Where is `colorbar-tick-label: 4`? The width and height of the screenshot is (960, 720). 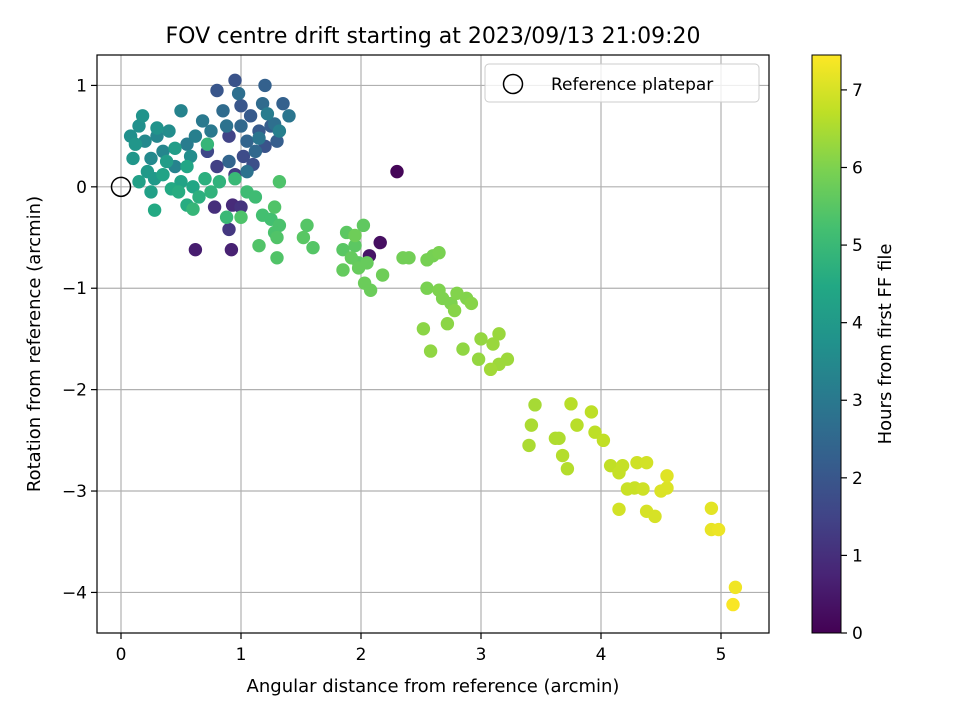
colorbar-tick-label: 4 is located at coordinates (857, 324).